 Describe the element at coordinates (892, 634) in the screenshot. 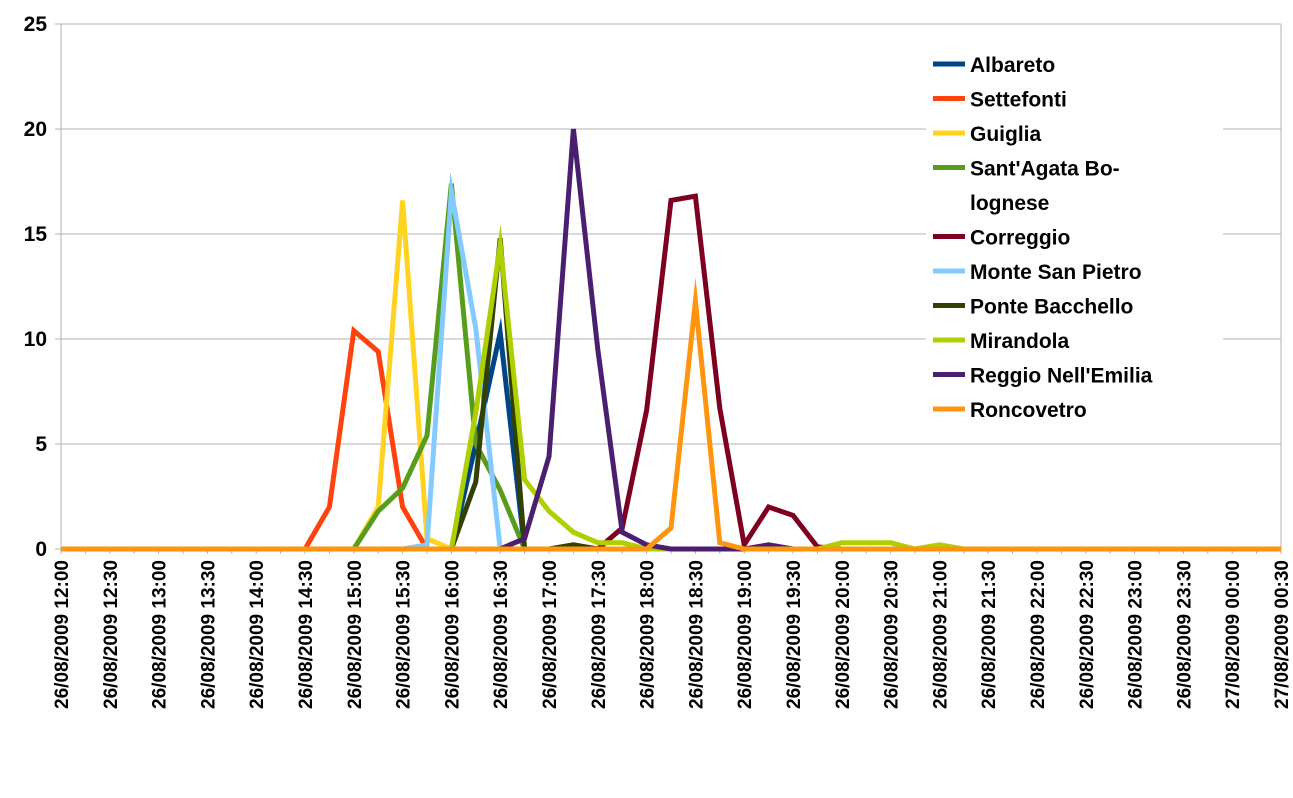

I see `x-tick-label: 26/08/2009 20:30` at that location.